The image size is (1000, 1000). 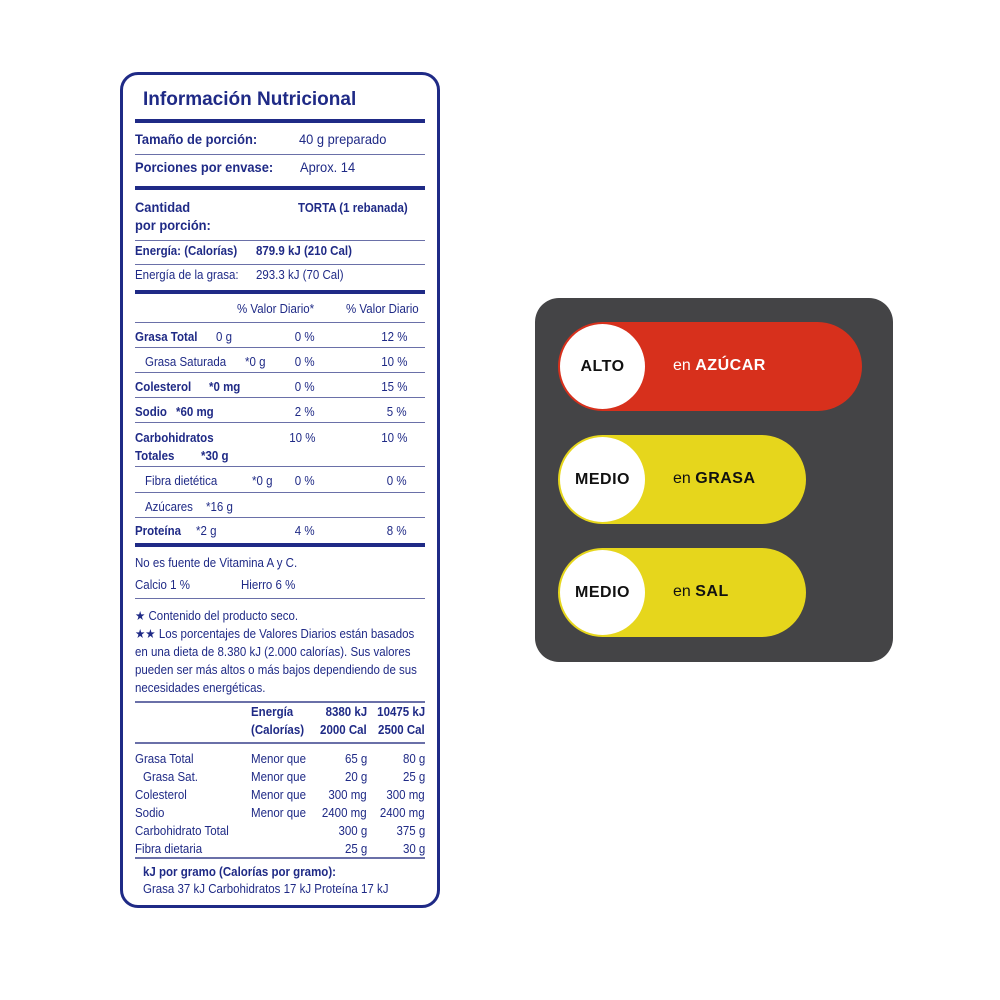 What do you see at coordinates (401, 712) in the screenshot?
I see `ref-header-10475: 10475 kJ` at bounding box center [401, 712].